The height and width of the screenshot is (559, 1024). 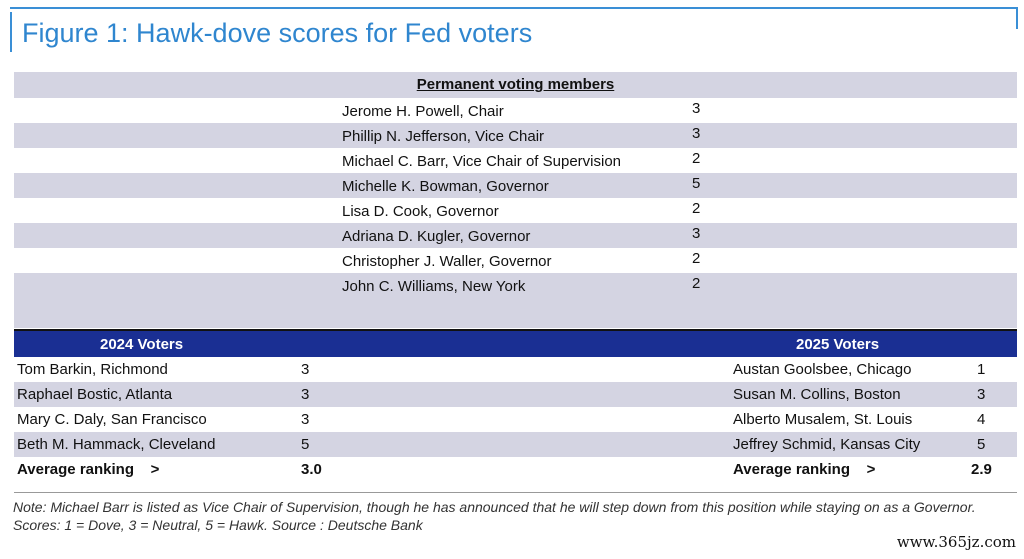 What do you see at coordinates (11, 32) in the screenshot?
I see `title-accent-bar` at bounding box center [11, 32].